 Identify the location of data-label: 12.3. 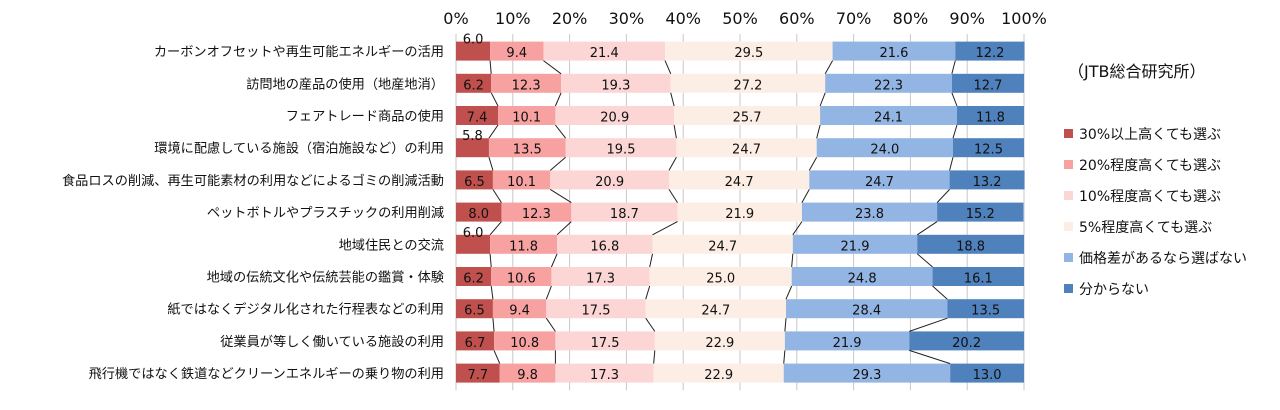
(526, 85).